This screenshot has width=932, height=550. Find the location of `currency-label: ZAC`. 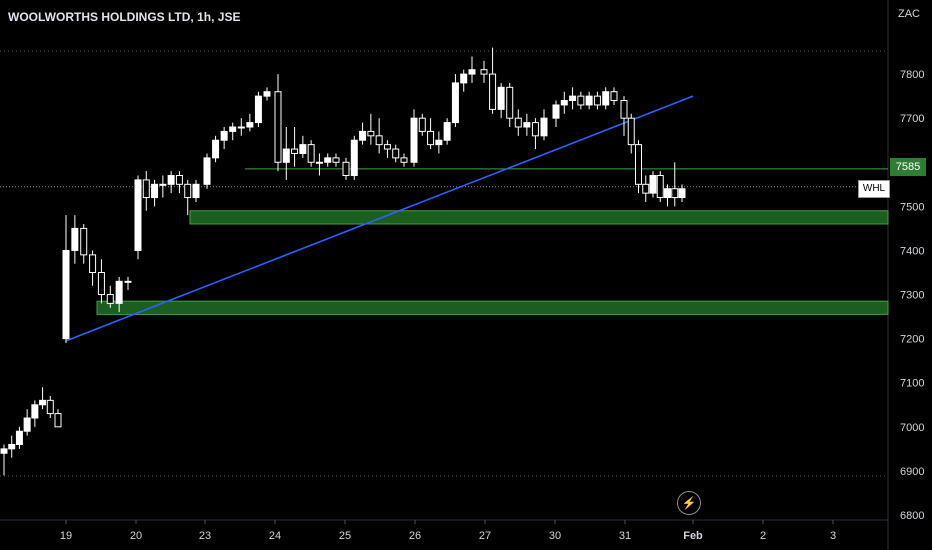

currency-label: ZAC is located at coordinates (909, 14).